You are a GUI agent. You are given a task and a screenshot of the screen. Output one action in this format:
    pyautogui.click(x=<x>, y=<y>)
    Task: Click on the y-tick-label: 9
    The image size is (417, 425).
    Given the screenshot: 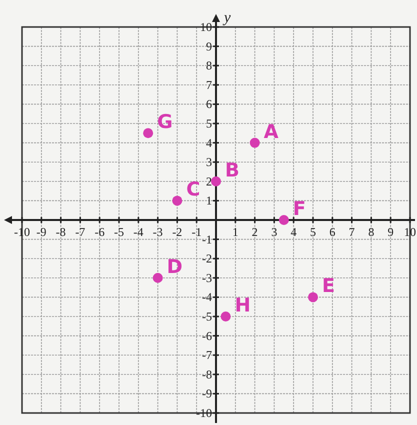 What is the action you would take?
    pyautogui.click(x=209, y=46)
    